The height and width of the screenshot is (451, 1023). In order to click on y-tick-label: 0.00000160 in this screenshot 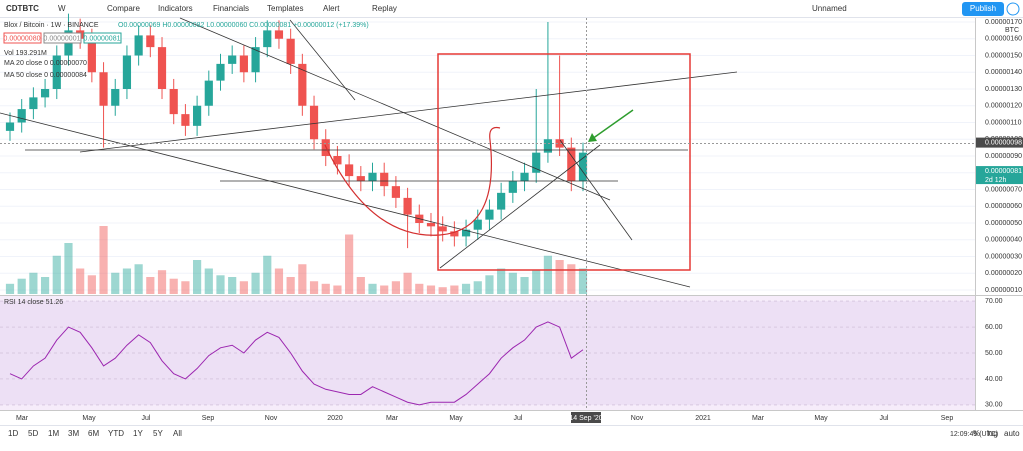, I will do `click(1003, 39)`.